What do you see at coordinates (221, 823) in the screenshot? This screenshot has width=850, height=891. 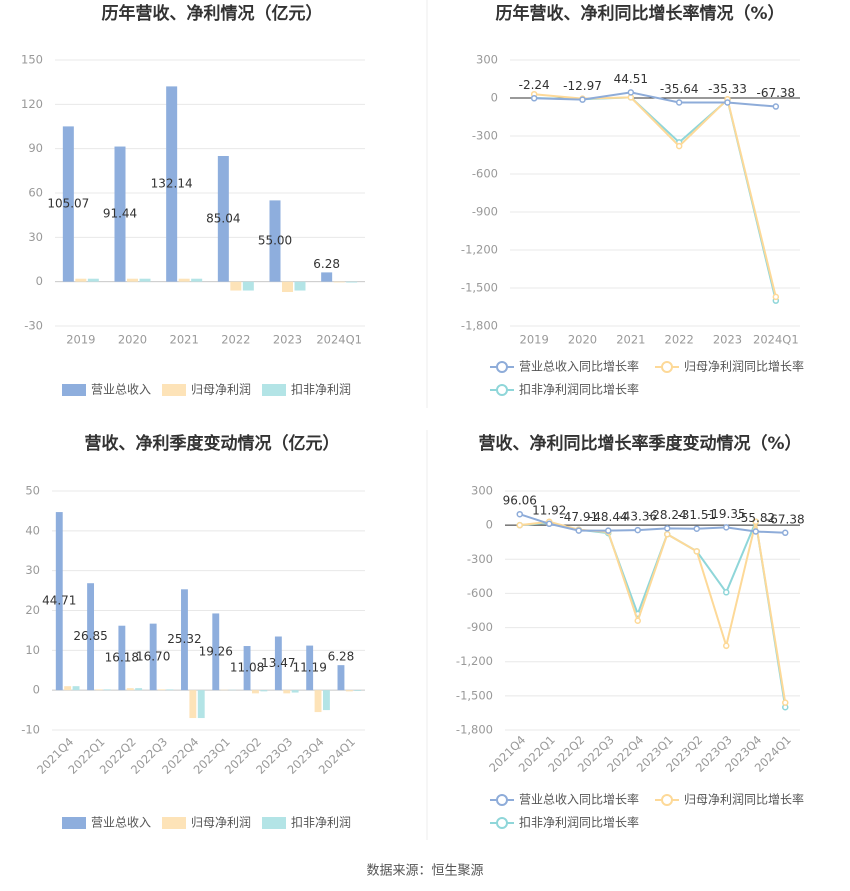 I see `legend-label: 归母净利润` at bounding box center [221, 823].